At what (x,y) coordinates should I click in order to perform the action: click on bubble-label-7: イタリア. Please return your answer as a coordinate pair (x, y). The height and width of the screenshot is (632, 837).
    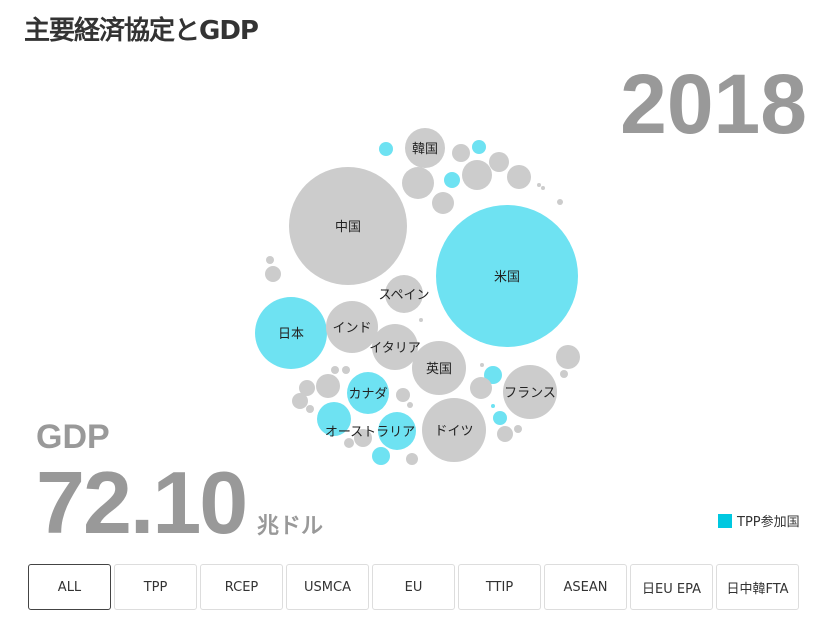
    Looking at the image, I should click on (394, 348).